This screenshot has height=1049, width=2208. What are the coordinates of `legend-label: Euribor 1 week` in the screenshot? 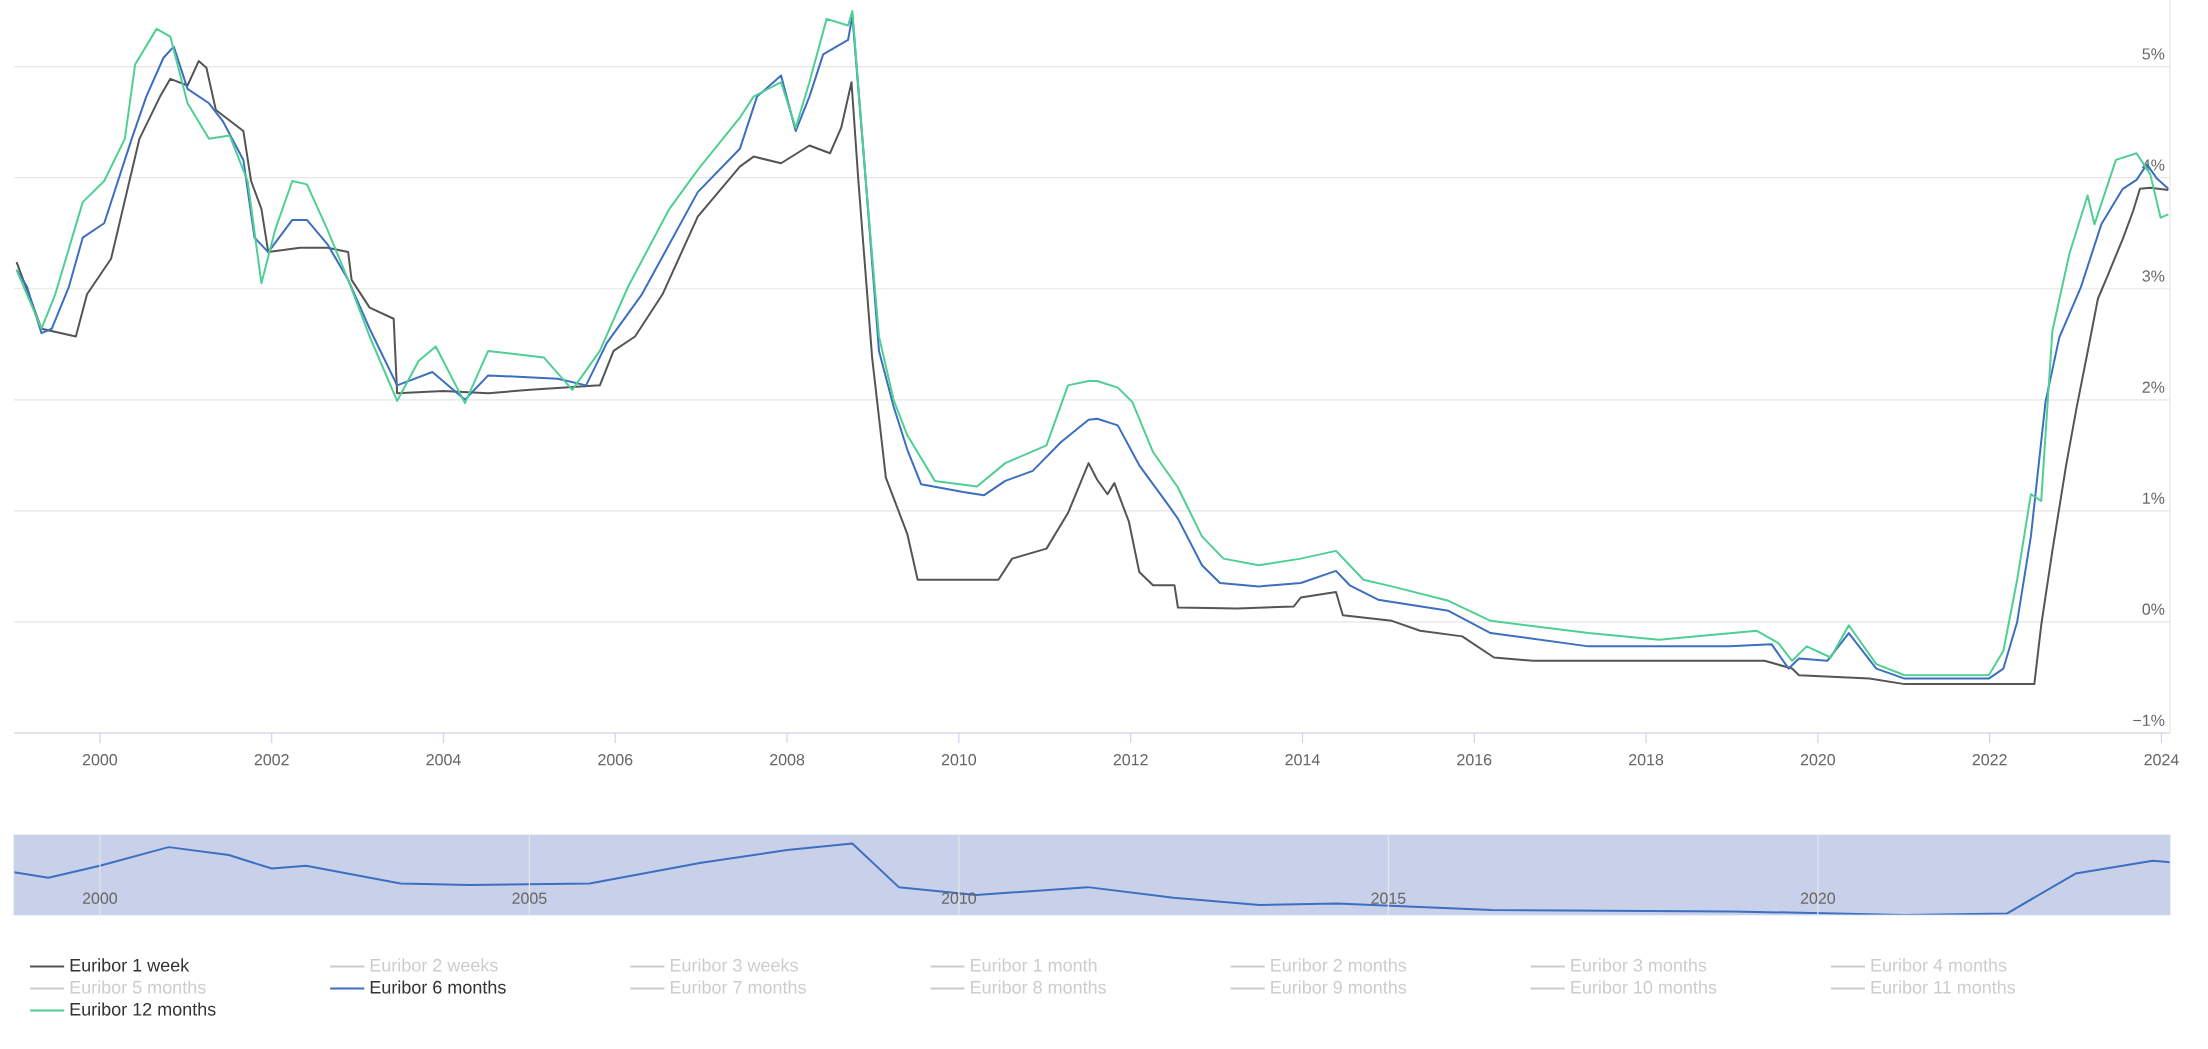 It's located at (130, 965).